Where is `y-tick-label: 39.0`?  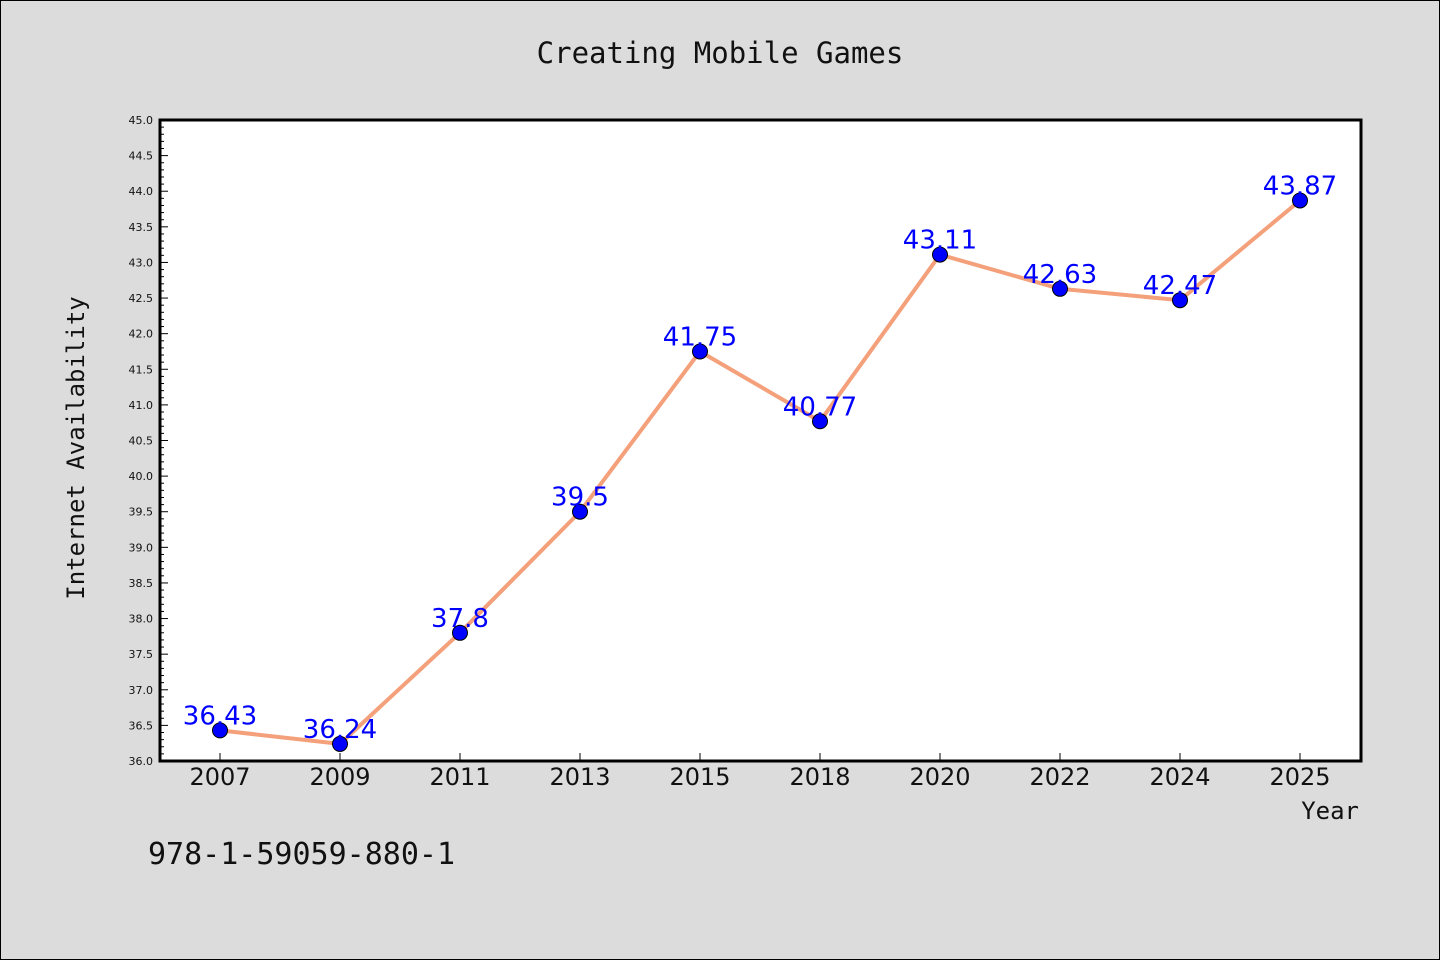 y-tick-label: 39.0 is located at coordinates (141, 547).